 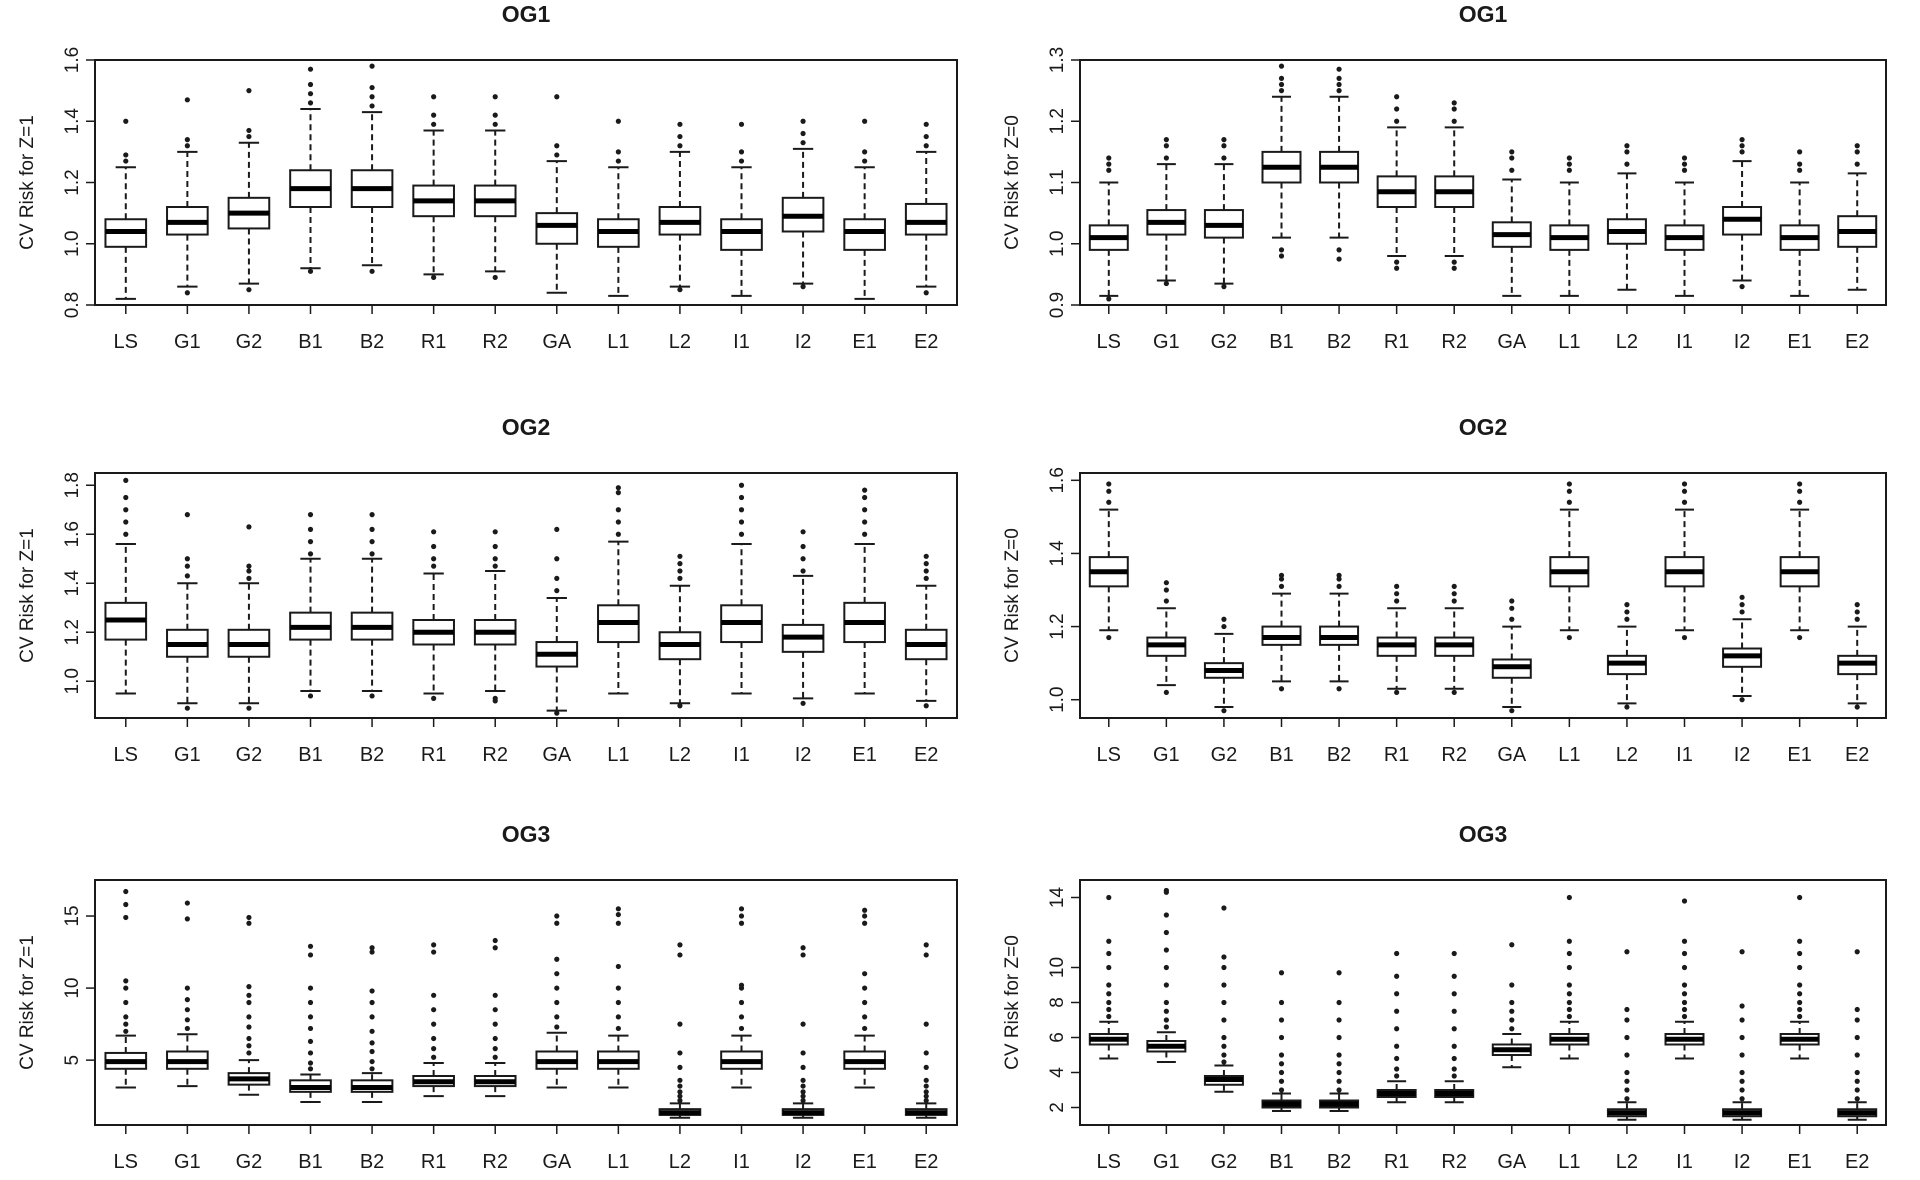 I want to click on panel-title: OG3, so click(x=1483, y=834).